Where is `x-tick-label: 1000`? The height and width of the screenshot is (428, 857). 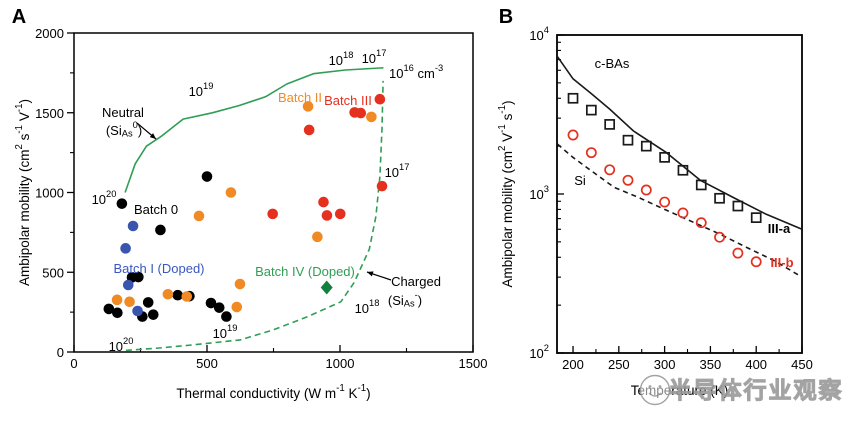
x-tick-label: 1000 is located at coordinates (340, 363).